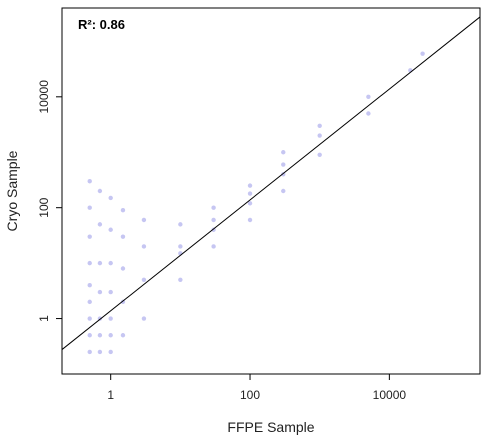  Describe the element at coordinates (44, 207) in the screenshot. I see `y-tick-label: 100` at that location.